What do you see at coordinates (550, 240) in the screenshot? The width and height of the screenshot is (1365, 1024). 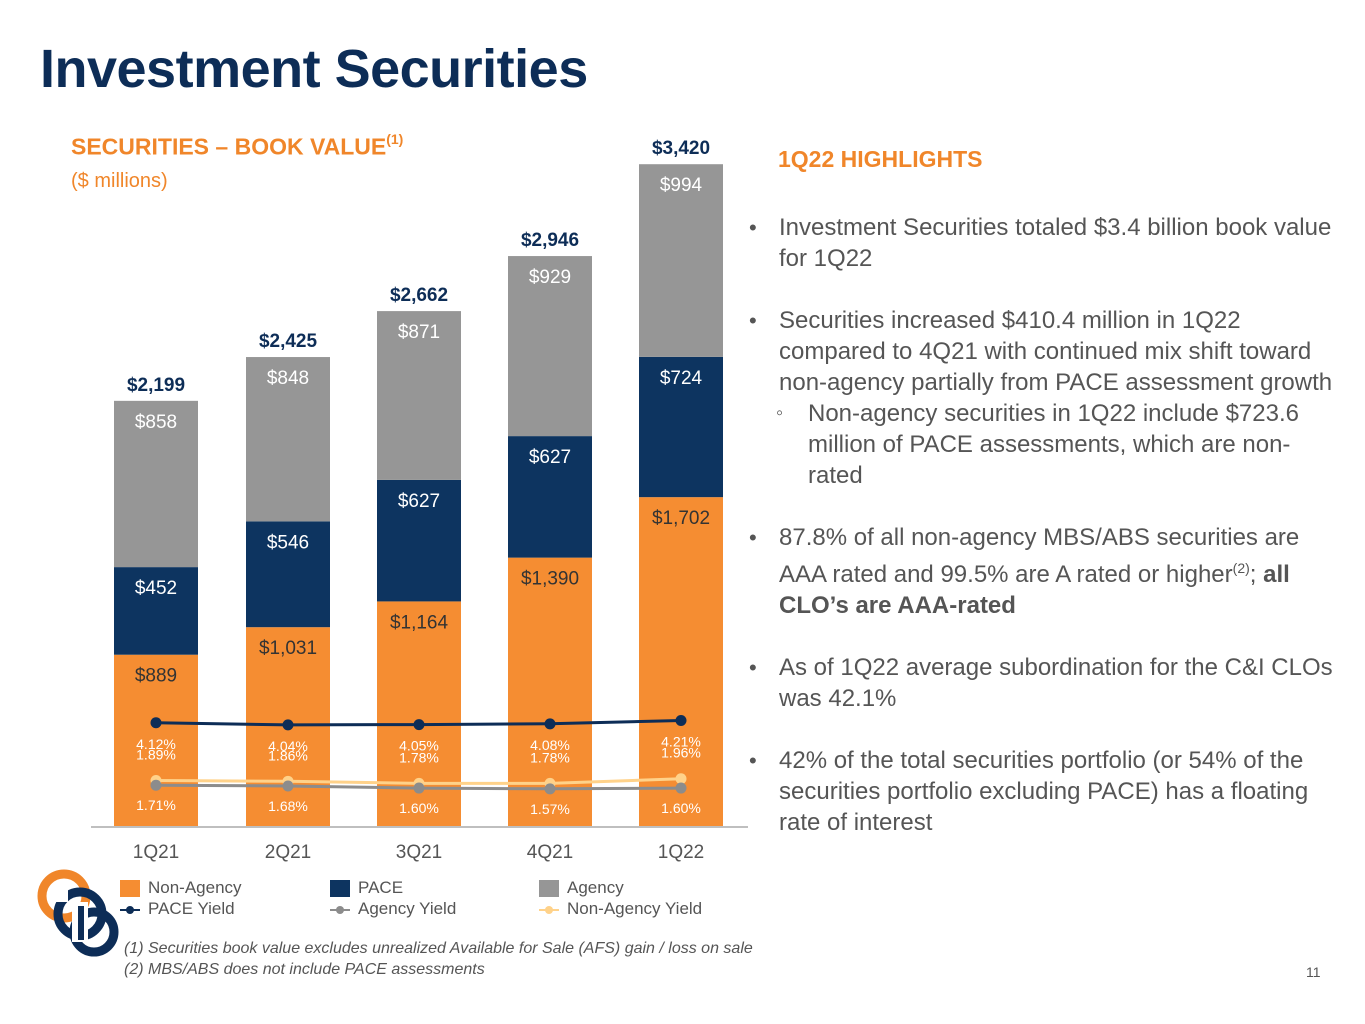 I see `bar-total-label: $2,946` at bounding box center [550, 240].